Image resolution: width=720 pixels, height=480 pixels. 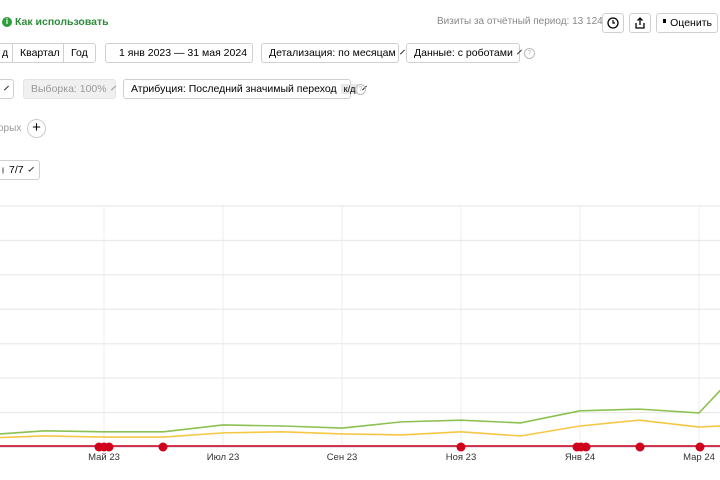 I want to click on year-label: Год, so click(x=79, y=53).